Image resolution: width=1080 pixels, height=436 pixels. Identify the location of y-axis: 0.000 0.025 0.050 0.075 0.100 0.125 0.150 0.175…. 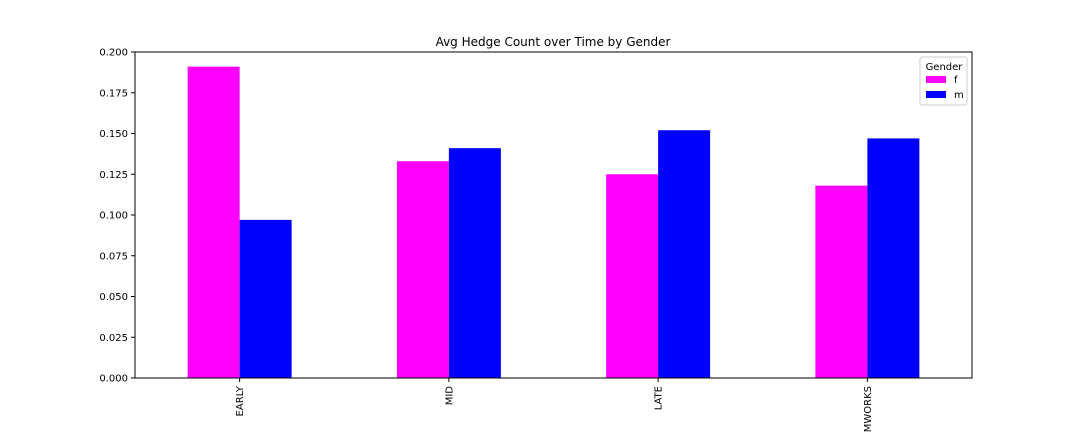
(117, 216).